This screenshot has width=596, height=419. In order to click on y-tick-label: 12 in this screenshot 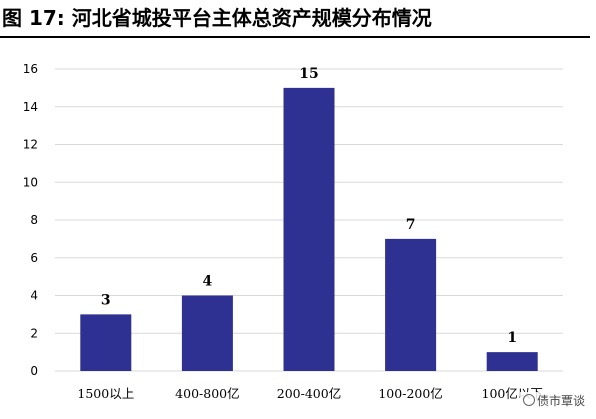, I will do `click(30, 145)`.